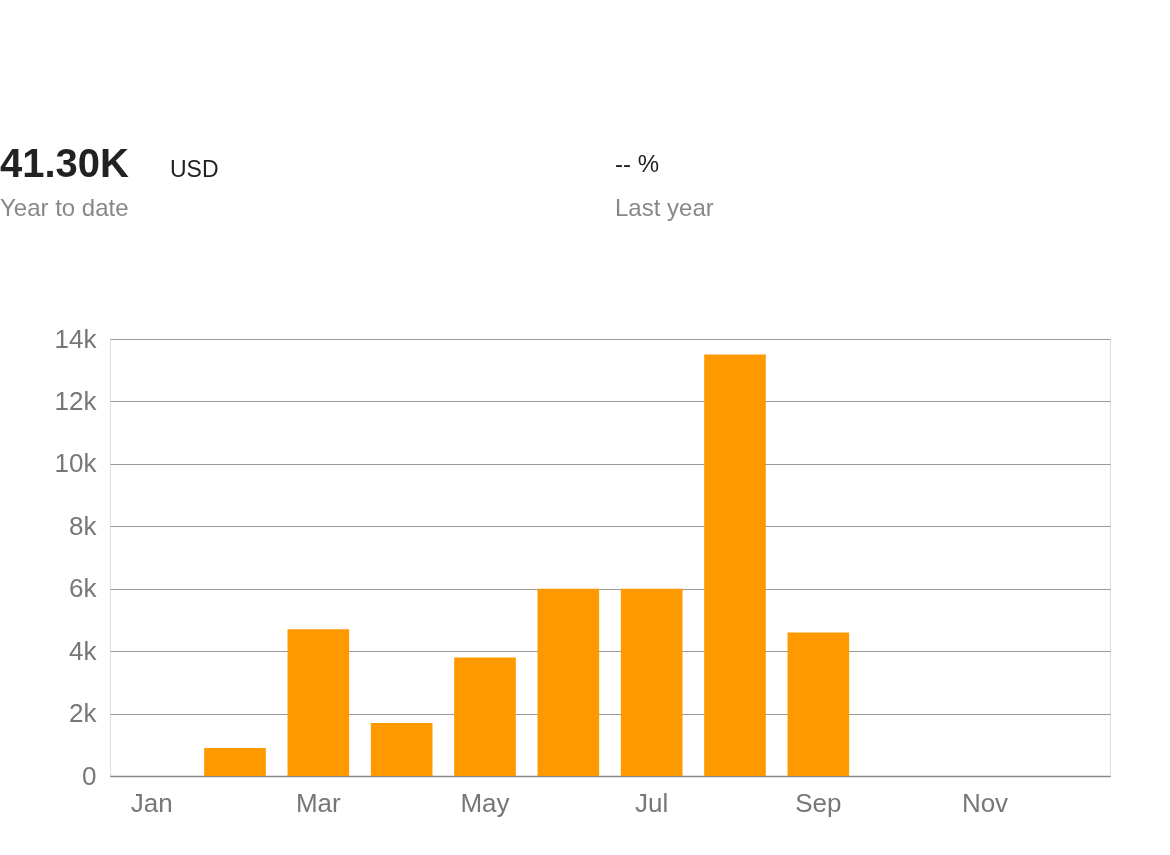  What do you see at coordinates (485, 802) in the screenshot?
I see `x-tick-label: May` at bounding box center [485, 802].